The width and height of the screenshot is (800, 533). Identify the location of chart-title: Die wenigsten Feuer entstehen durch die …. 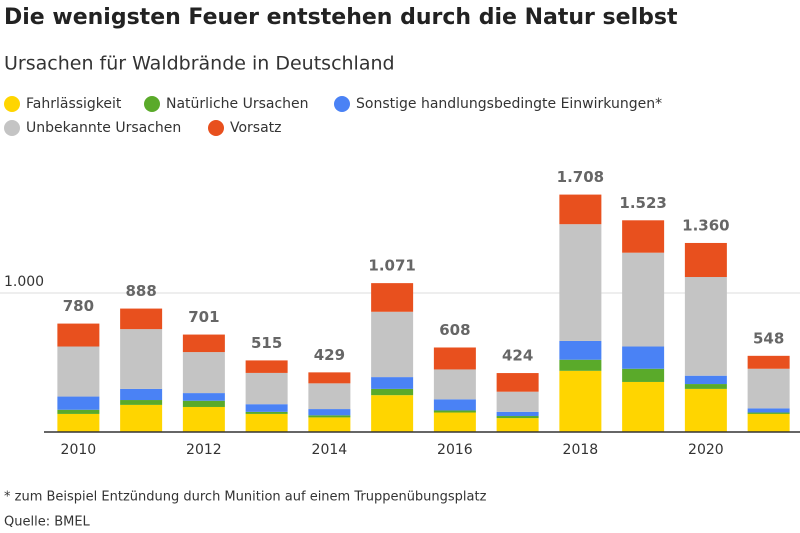
(341, 17).